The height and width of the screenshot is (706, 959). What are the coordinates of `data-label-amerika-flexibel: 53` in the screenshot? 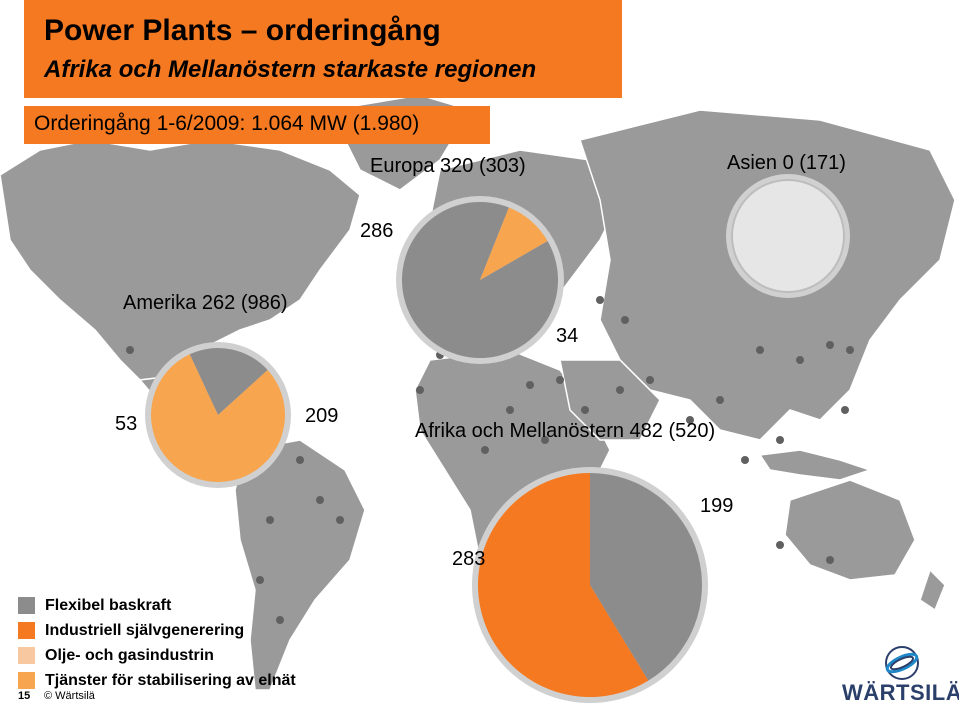 It's located at (126, 424).